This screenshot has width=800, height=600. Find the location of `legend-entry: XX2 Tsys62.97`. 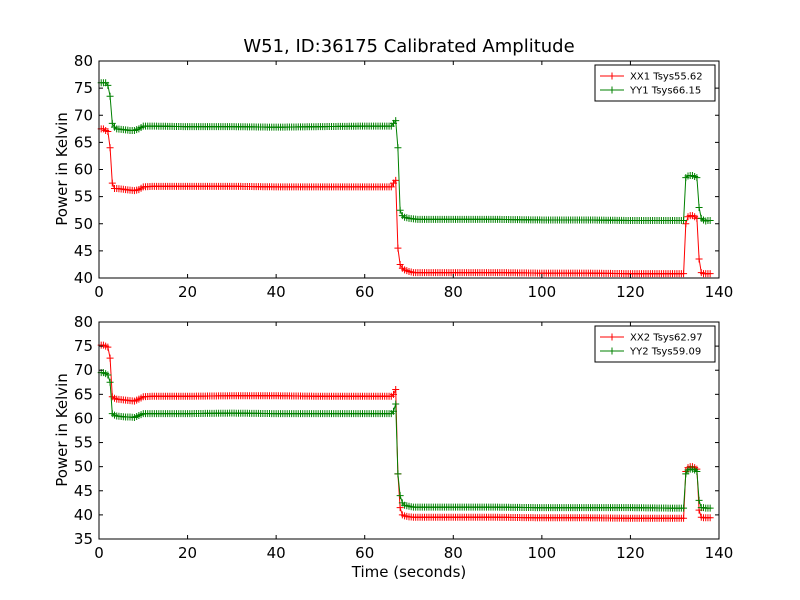

legend-entry: XX2 Tsys62.97 is located at coordinates (651, 338).